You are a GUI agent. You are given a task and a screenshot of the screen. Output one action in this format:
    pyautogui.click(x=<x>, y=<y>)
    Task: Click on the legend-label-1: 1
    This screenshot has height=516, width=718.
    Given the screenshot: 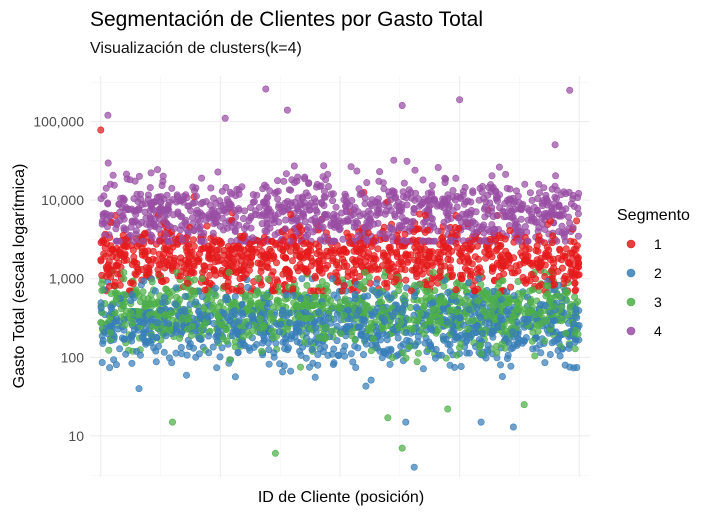 What is the action you would take?
    pyautogui.click(x=658, y=244)
    